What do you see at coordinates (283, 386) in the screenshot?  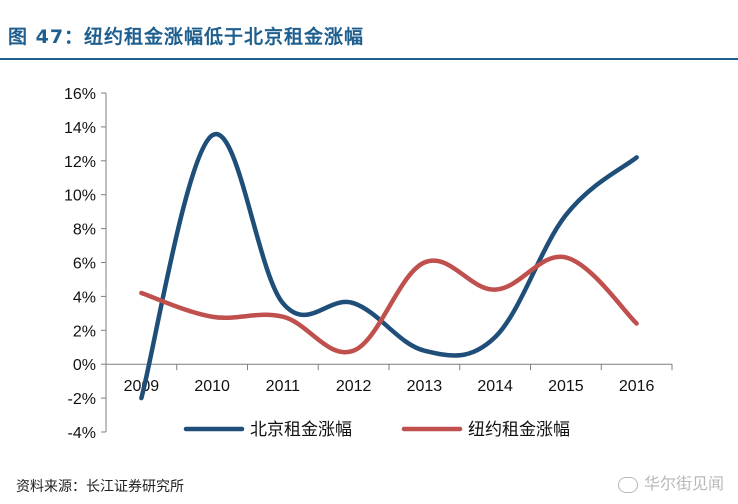 I see `x-tick-label: 2011` at bounding box center [283, 386].